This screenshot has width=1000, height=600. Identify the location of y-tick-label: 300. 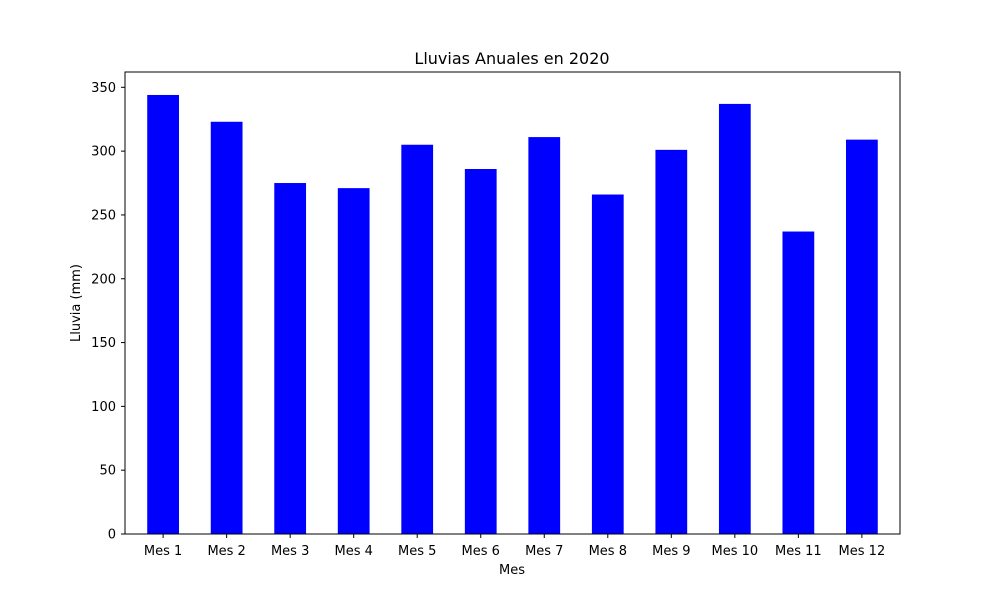
(103, 152).